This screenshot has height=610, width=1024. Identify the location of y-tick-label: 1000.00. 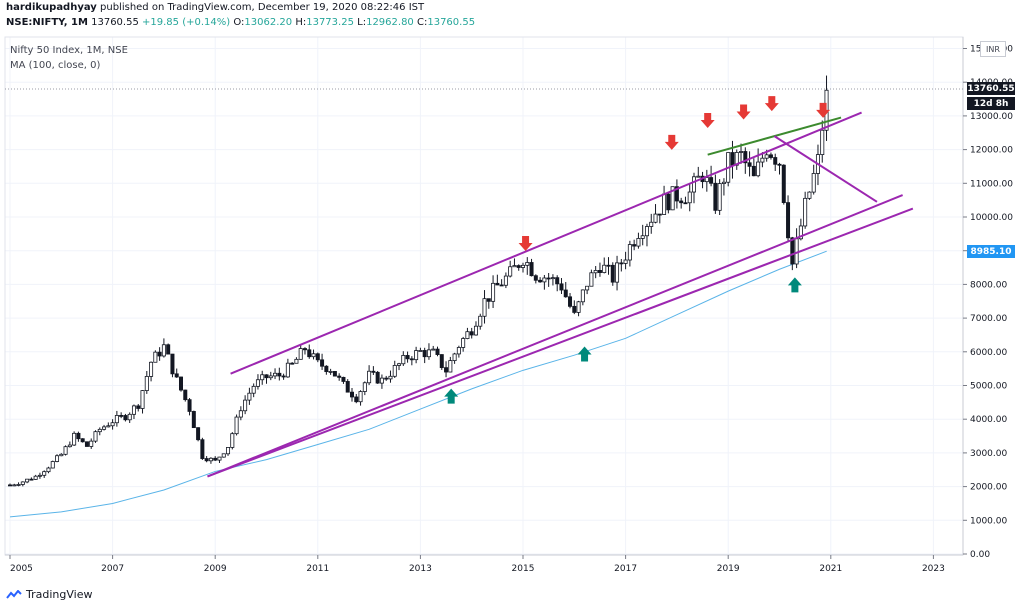
(988, 521).